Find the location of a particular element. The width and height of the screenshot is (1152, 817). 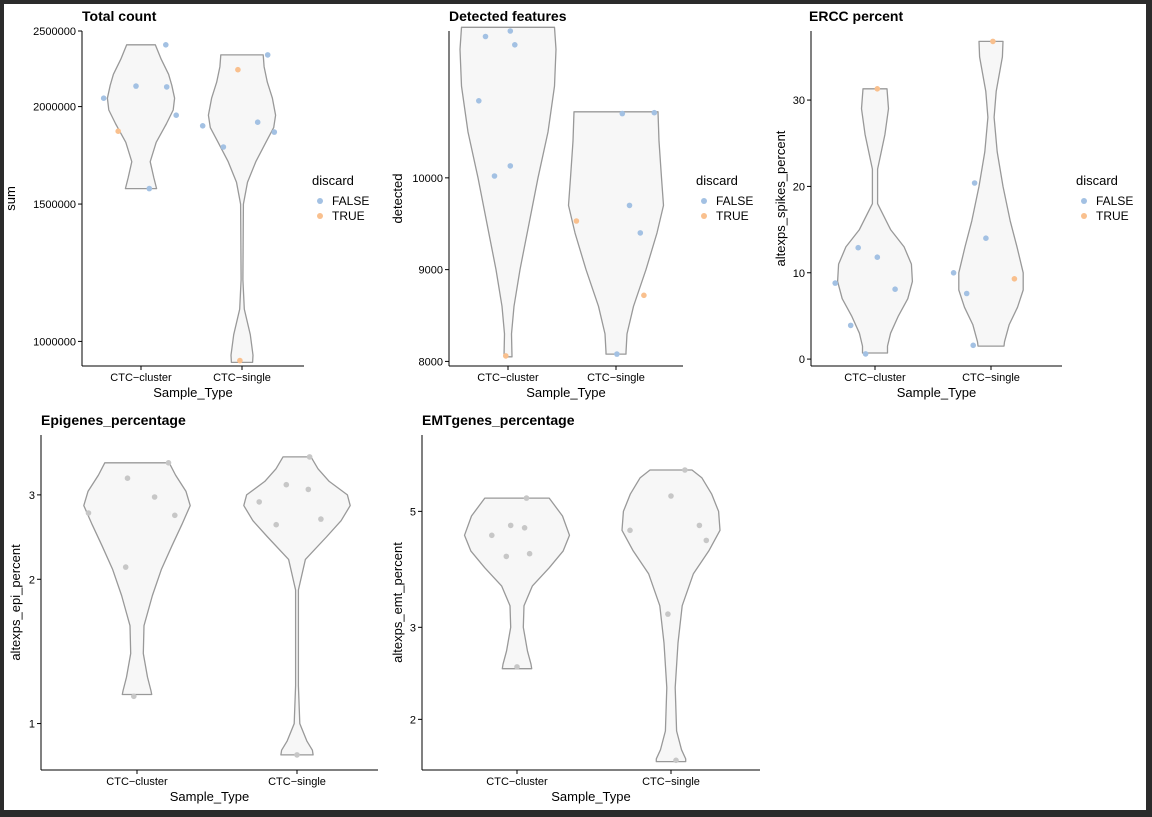

y-tick-label: 0 is located at coordinates (802, 360).